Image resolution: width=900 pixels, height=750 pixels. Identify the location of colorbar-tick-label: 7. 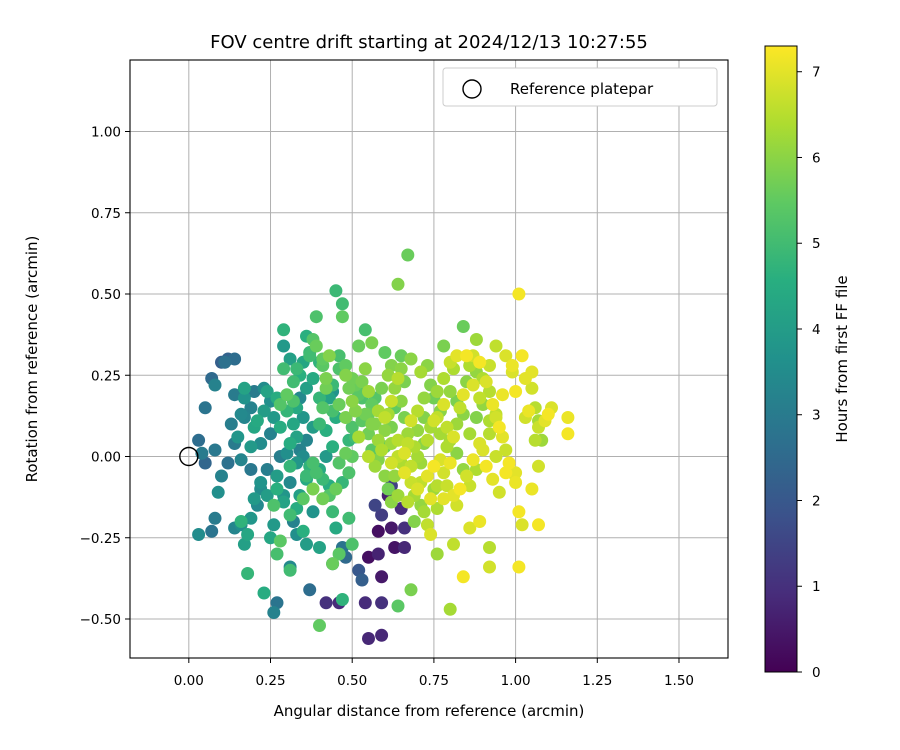
(816, 73).